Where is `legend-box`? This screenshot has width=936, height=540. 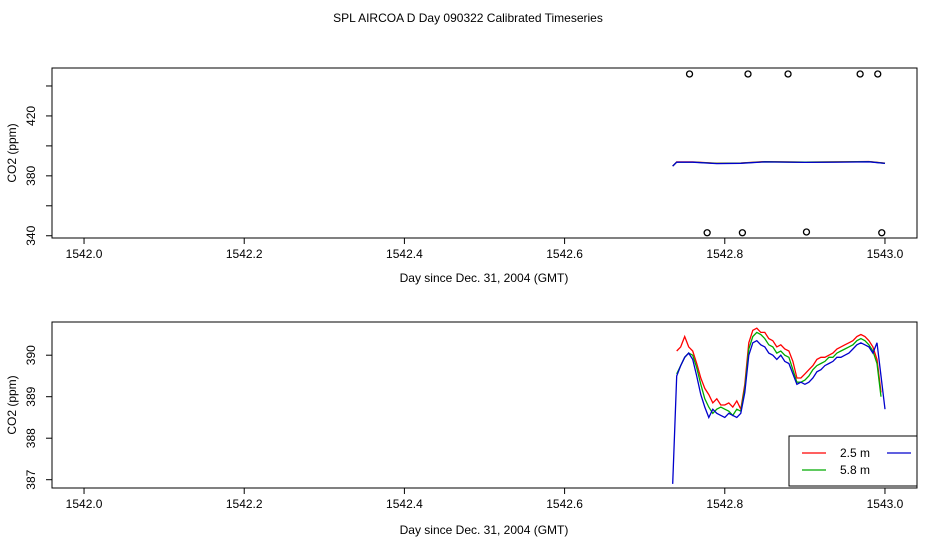
legend-box is located at coordinates (853, 461).